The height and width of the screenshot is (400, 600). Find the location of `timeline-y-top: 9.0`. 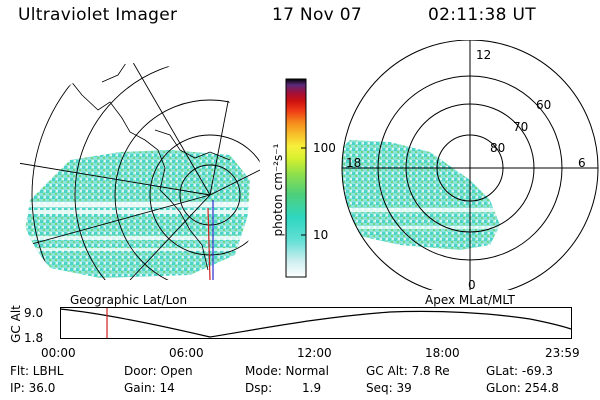

timeline-y-top: 9.0 is located at coordinates (34, 313).